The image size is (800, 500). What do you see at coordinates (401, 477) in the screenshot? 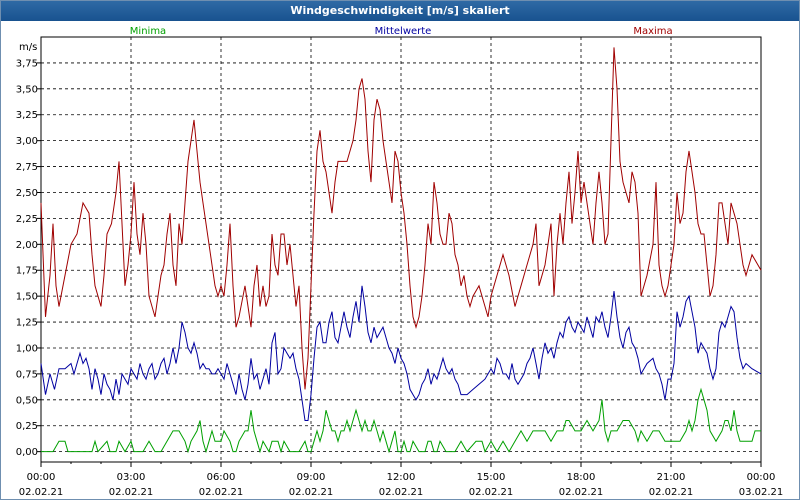
I see `x-tick-time: 12:00` at bounding box center [401, 477].